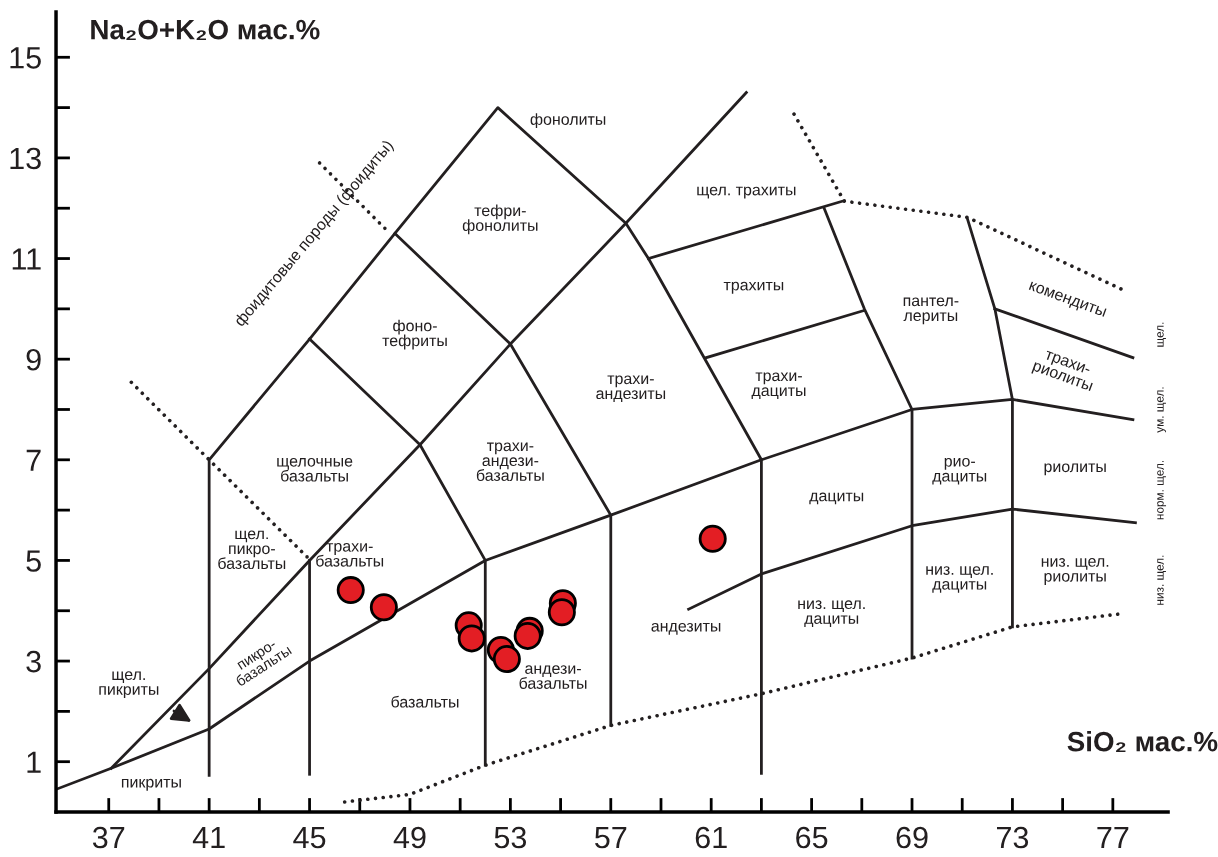 This screenshot has height=857, width=1218. What do you see at coordinates (309, 838) in the screenshot?
I see `x-tick-label: 45` at bounding box center [309, 838].